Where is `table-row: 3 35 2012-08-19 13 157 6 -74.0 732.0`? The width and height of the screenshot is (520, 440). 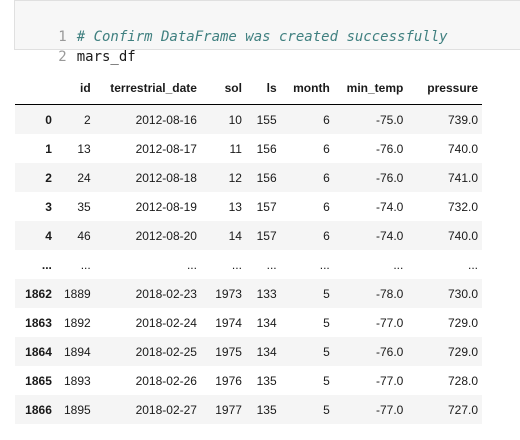 table-row: 3 35 2012-08-19 13 157 6 -74.0 732.0 is located at coordinates (248, 206).